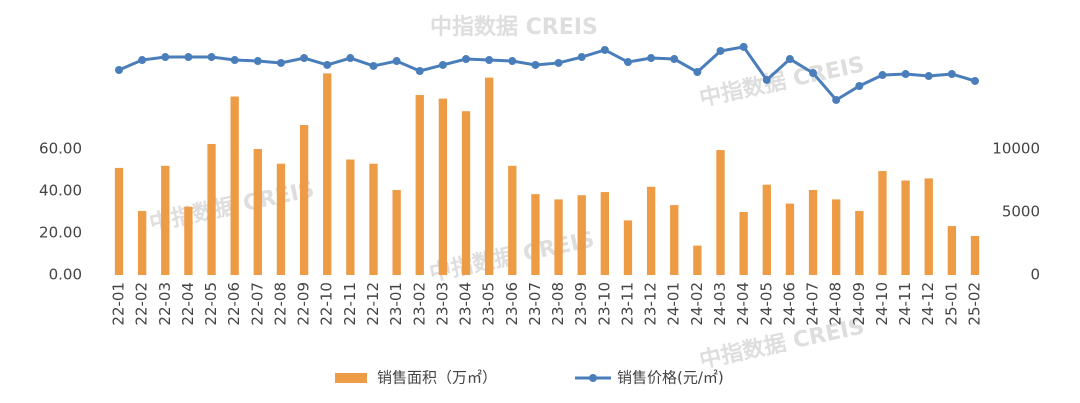 This screenshot has height=403, width=1080. Describe the element at coordinates (396, 304) in the screenshot. I see `x-tick-label: 23-01` at that location.